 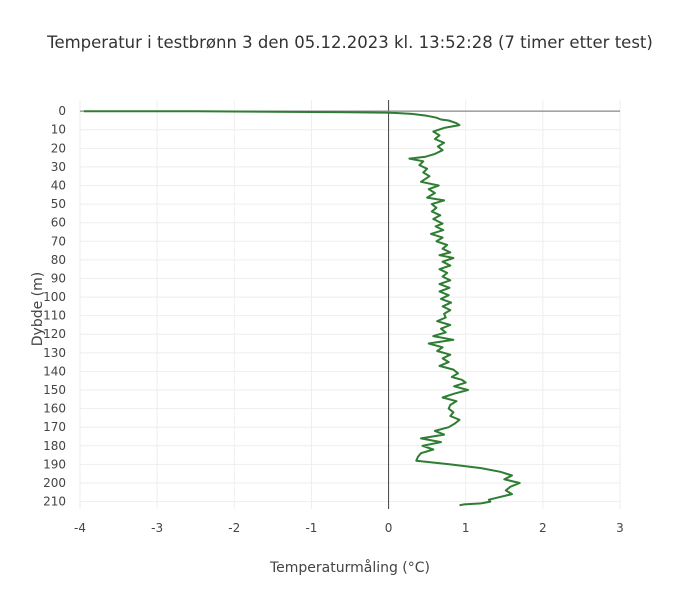 I want to click on x-tick-label: 0, so click(x=389, y=528).